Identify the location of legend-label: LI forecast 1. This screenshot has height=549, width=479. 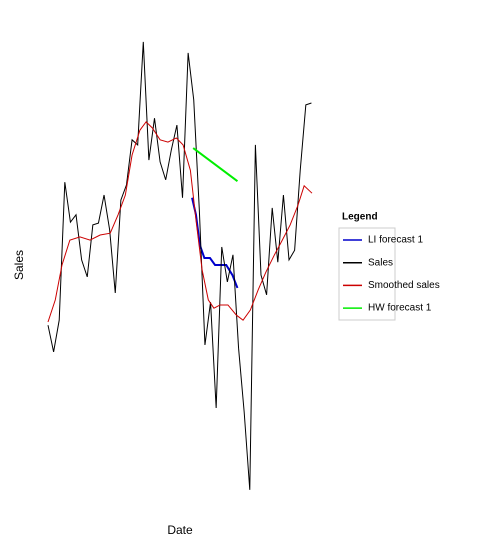
(395, 240).